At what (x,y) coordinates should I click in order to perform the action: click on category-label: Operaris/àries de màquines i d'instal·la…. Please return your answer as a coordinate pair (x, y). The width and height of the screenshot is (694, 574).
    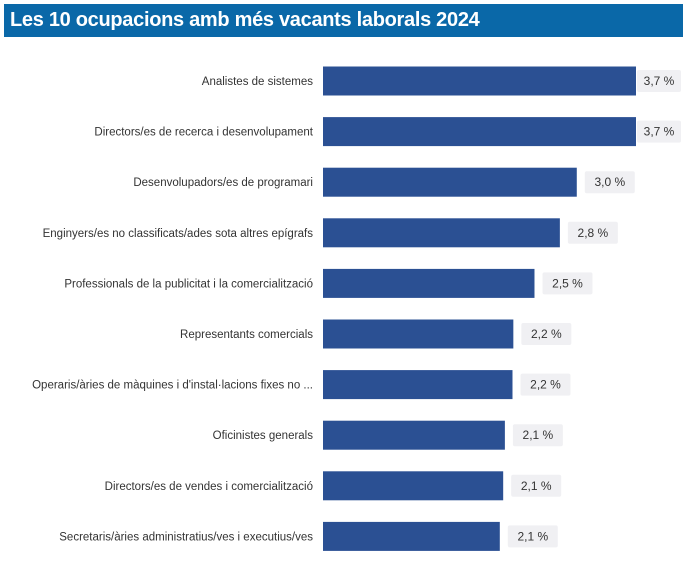
    Looking at the image, I should click on (172, 386).